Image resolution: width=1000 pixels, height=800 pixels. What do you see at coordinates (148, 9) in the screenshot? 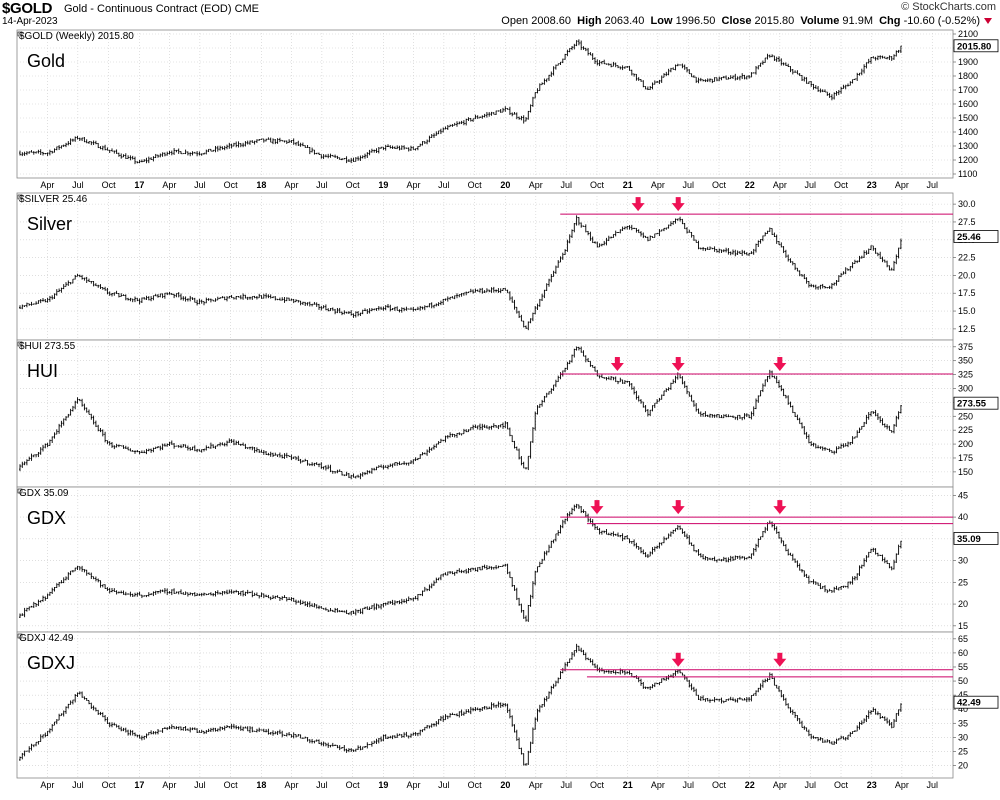
I see `description-text: Gold - Continuous Contract (EOD)` at bounding box center [148, 9].